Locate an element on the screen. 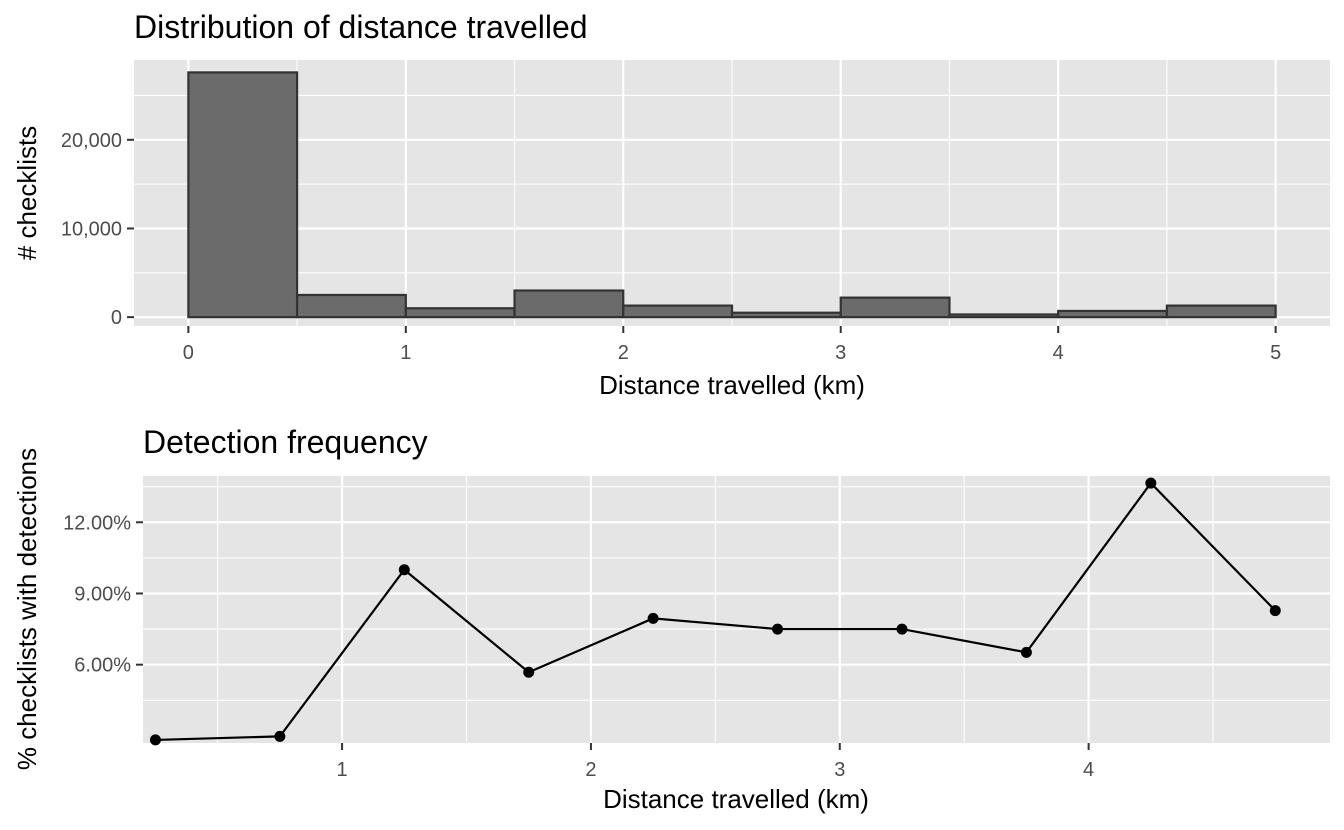  histogram-title: Distribution of distance travelled is located at coordinates (361, 27).